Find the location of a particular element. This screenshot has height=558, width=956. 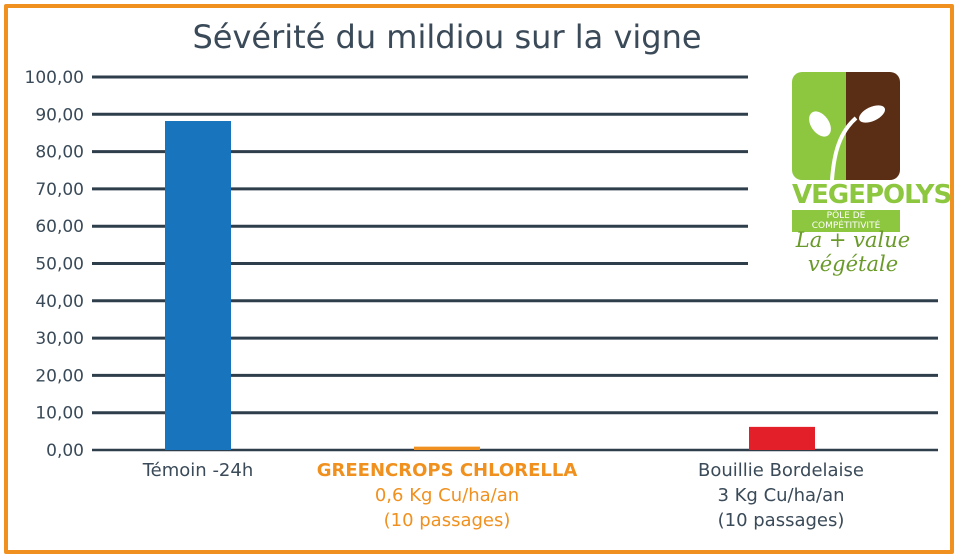

y-tick-label: 10,00 is located at coordinates (59, 414).